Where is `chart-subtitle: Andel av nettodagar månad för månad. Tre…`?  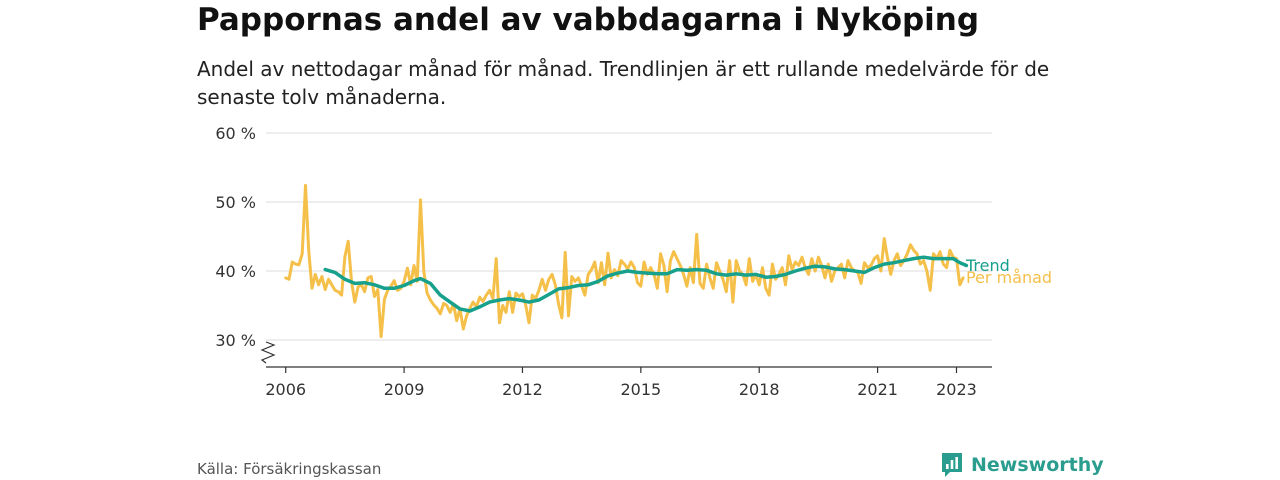 chart-subtitle: Andel av nettodagar månad för månad. Tre… is located at coordinates (623, 83).